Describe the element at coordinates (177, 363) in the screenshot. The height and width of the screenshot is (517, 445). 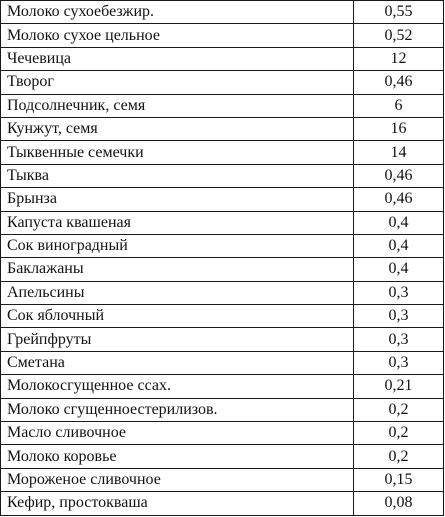
I see `product-name-cell: Сметана` at that location.